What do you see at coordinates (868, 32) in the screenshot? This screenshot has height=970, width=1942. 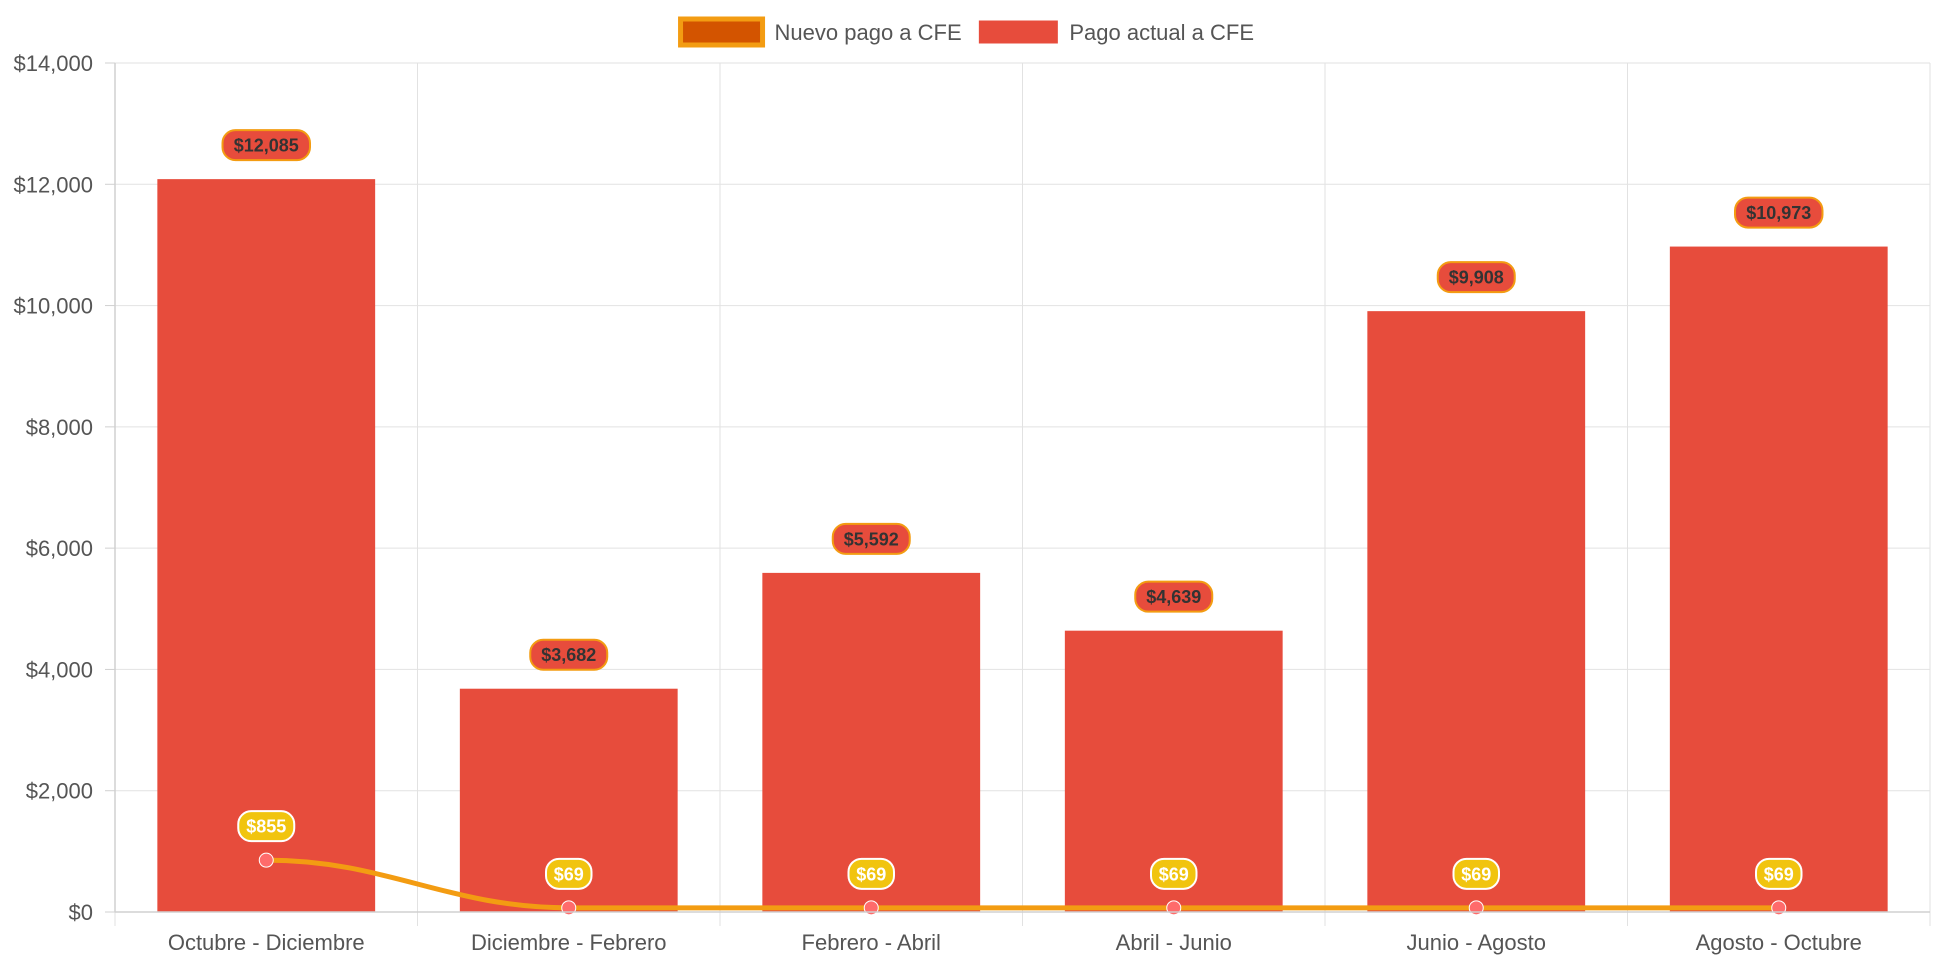 I see `legend-label: Nuevo pago a CFE` at bounding box center [868, 32].